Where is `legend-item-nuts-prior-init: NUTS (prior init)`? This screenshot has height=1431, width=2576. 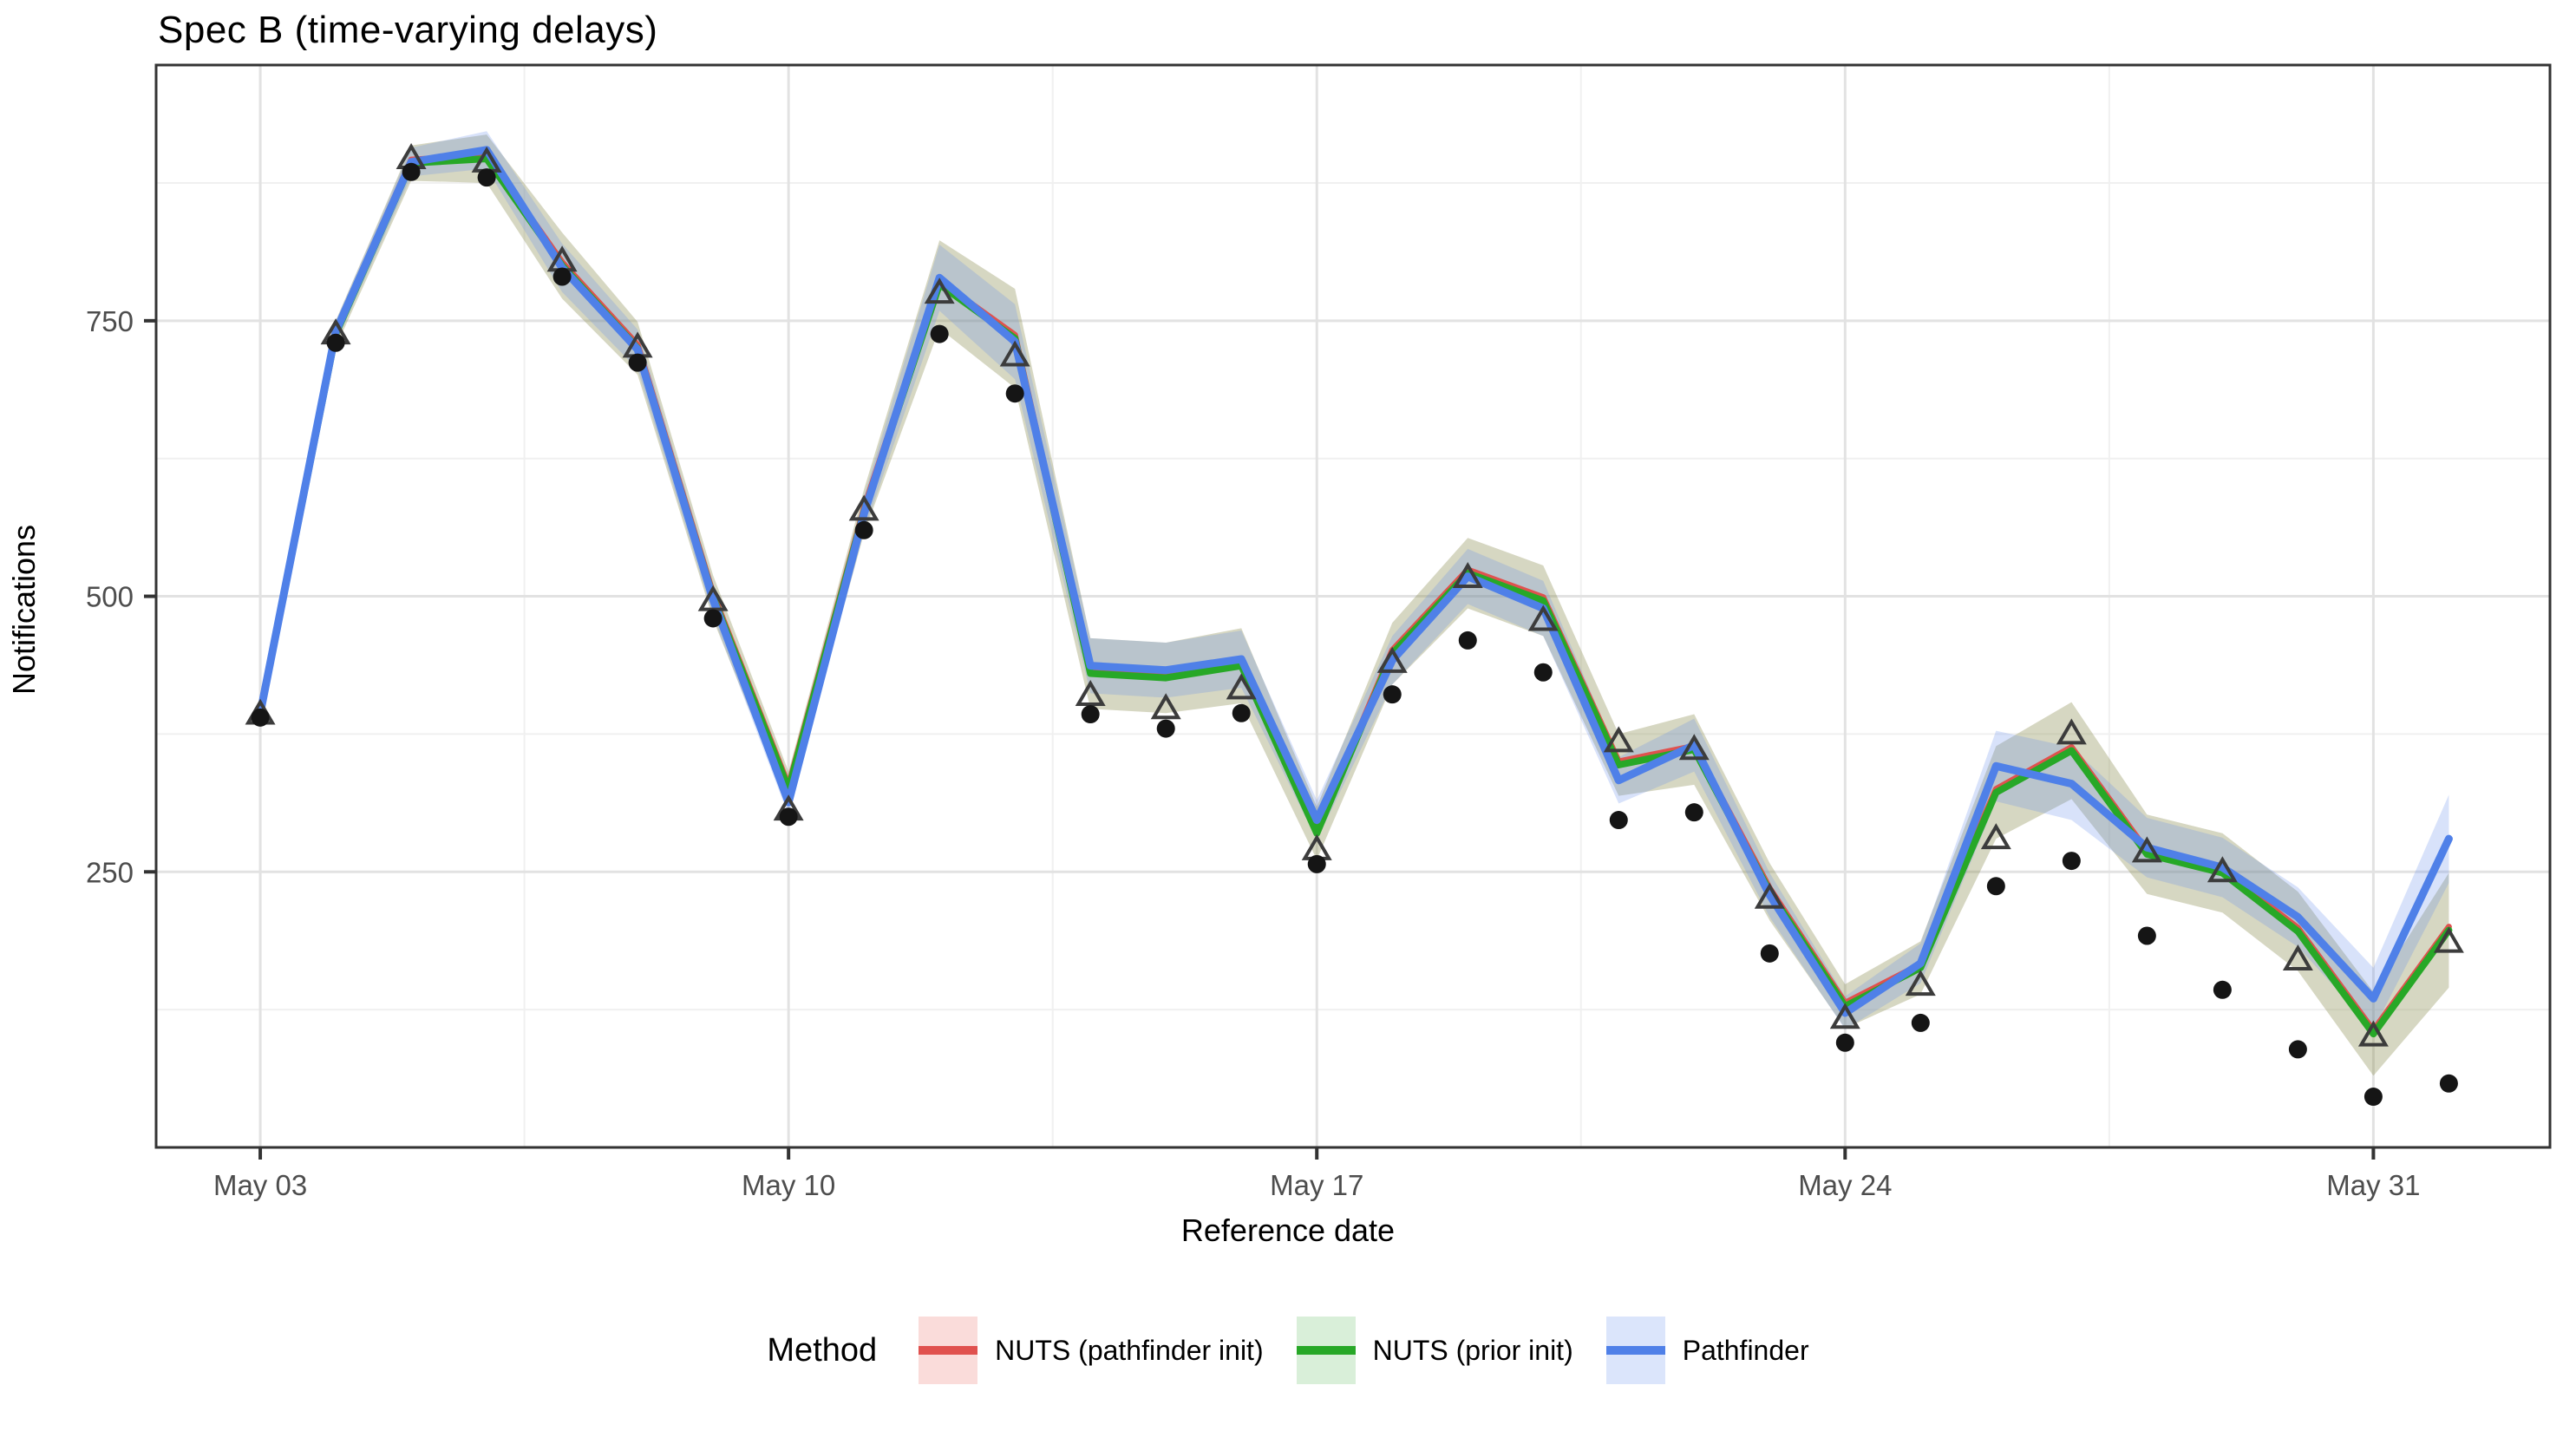 legend-item-nuts-prior-init: NUTS (prior init) is located at coordinates (1434, 1350).